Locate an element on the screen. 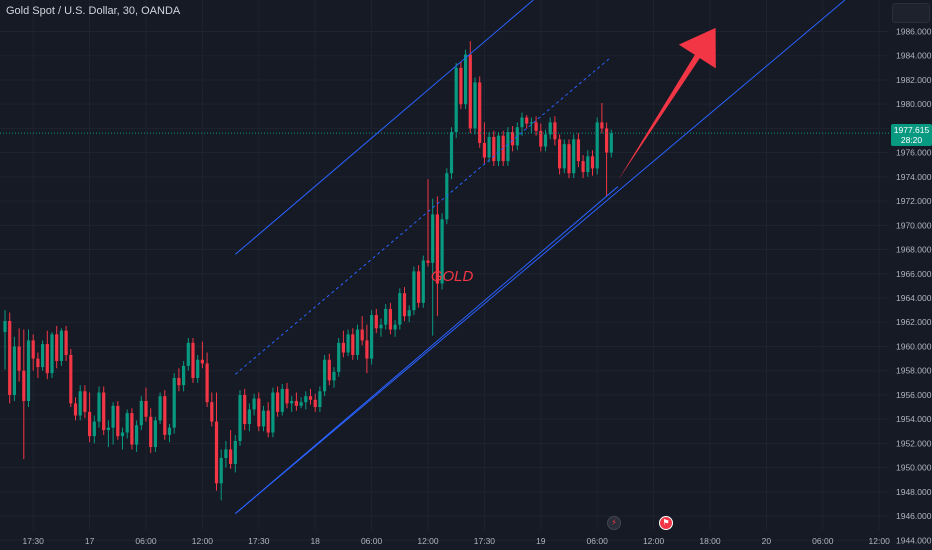 The width and height of the screenshot is (932, 550). flag-icon: ⚑ is located at coordinates (666, 523).